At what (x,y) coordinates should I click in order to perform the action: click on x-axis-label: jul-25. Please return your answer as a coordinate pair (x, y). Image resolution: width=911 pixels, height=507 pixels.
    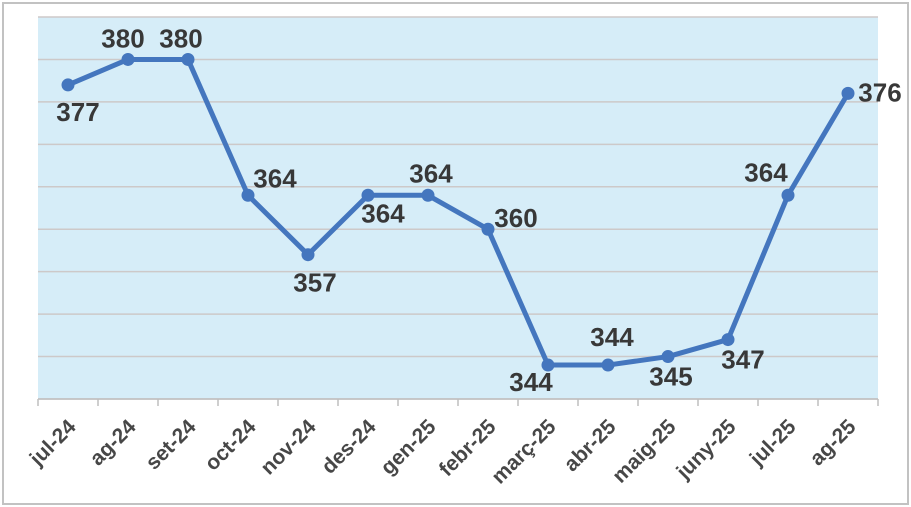
    Looking at the image, I should click on (773, 443).